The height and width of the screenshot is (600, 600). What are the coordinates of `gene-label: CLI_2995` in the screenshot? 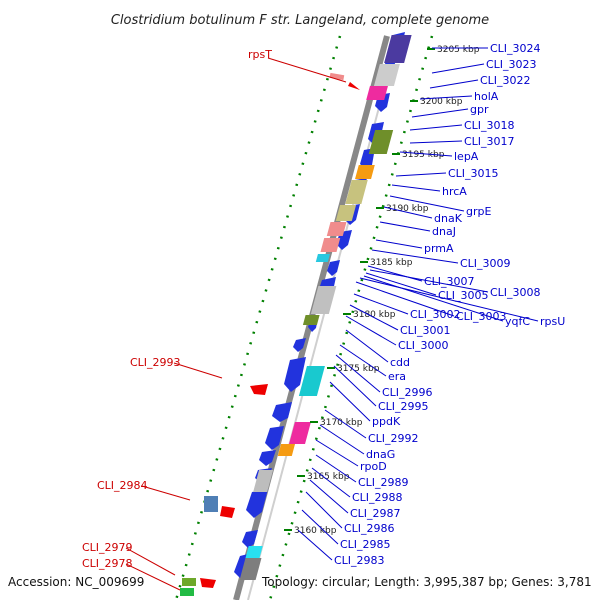 It's located at (403, 406).